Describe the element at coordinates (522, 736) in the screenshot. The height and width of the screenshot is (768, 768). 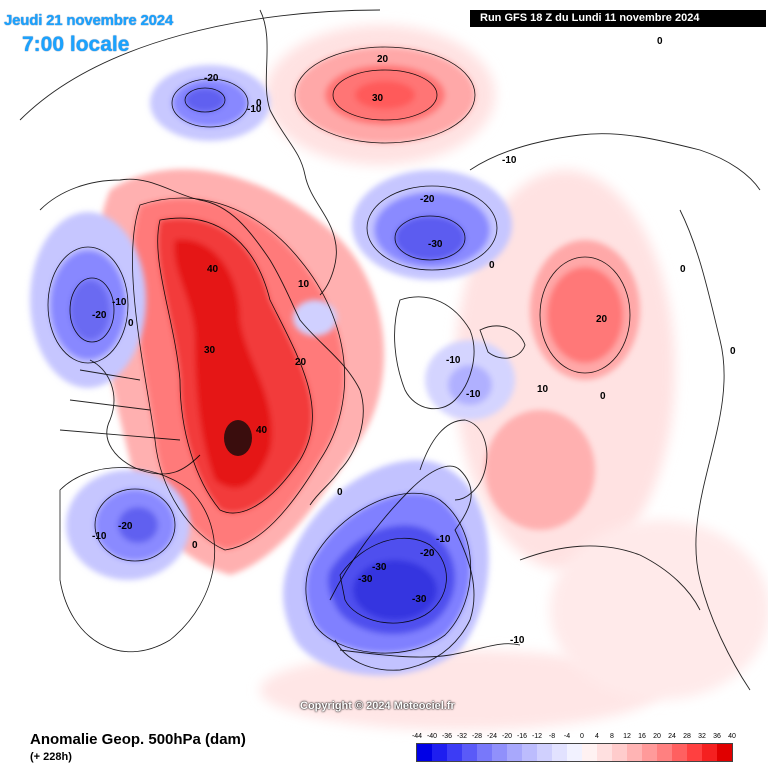
I see `colorbar-tick-label: -16` at that location.